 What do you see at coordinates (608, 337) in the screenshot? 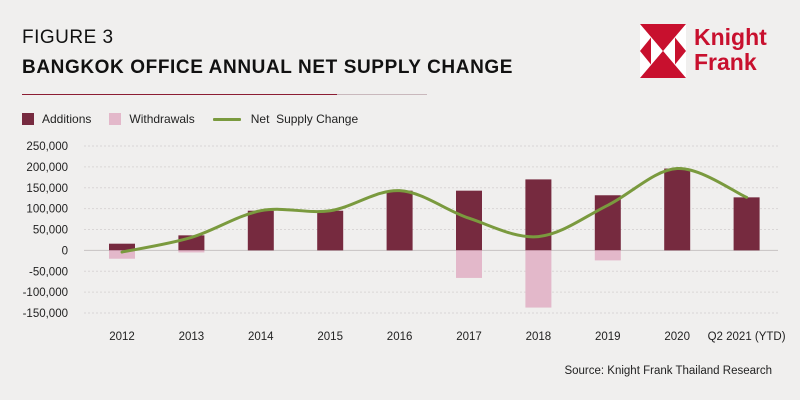
I see `x-tick-label: 2019` at bounding box center [608, 337].